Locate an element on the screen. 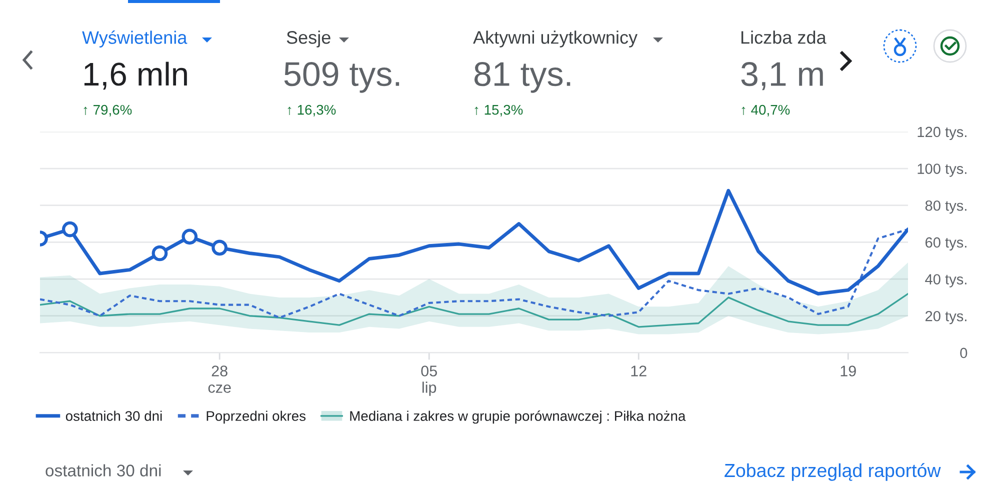 The image size is (992, 502). y-tick-label: 120 tys. is located at coordinates (942, 133).